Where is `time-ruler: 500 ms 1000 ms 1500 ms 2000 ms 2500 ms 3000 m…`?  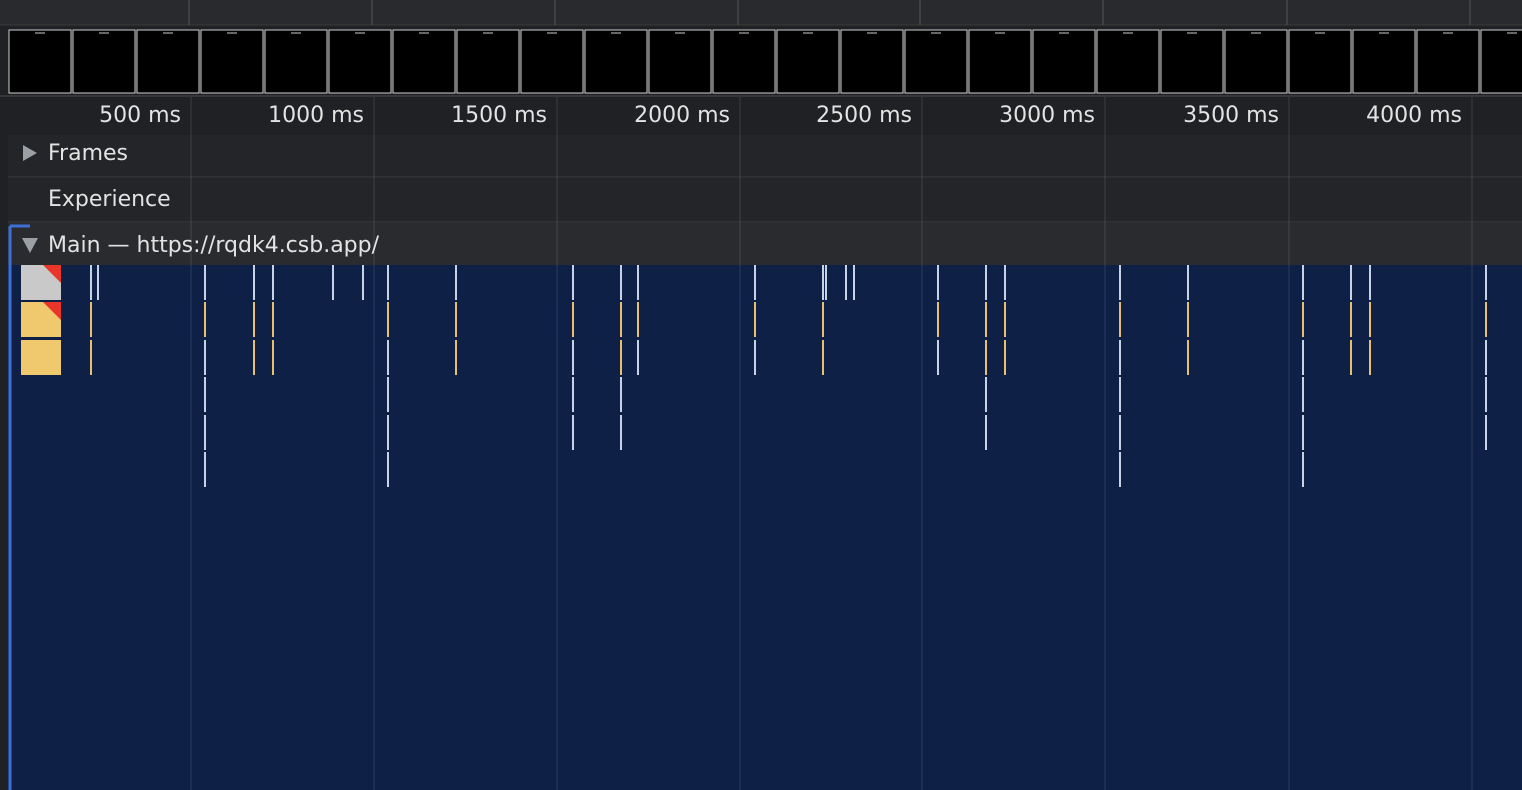
time-ruler: 500 ms 1000 ms 1500 ms 2000 ms 2500 ms 3000 m… is located at coordinates (780, 115).